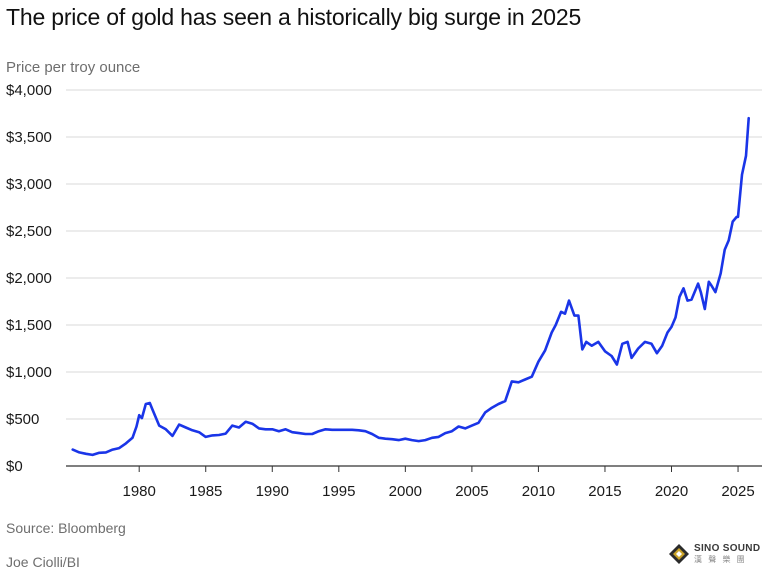 This screenshot has height=577, width=768. Describe the element at coordinates (671, 491) in the screenshot. I see `x-tick-label: 2020` at that location.